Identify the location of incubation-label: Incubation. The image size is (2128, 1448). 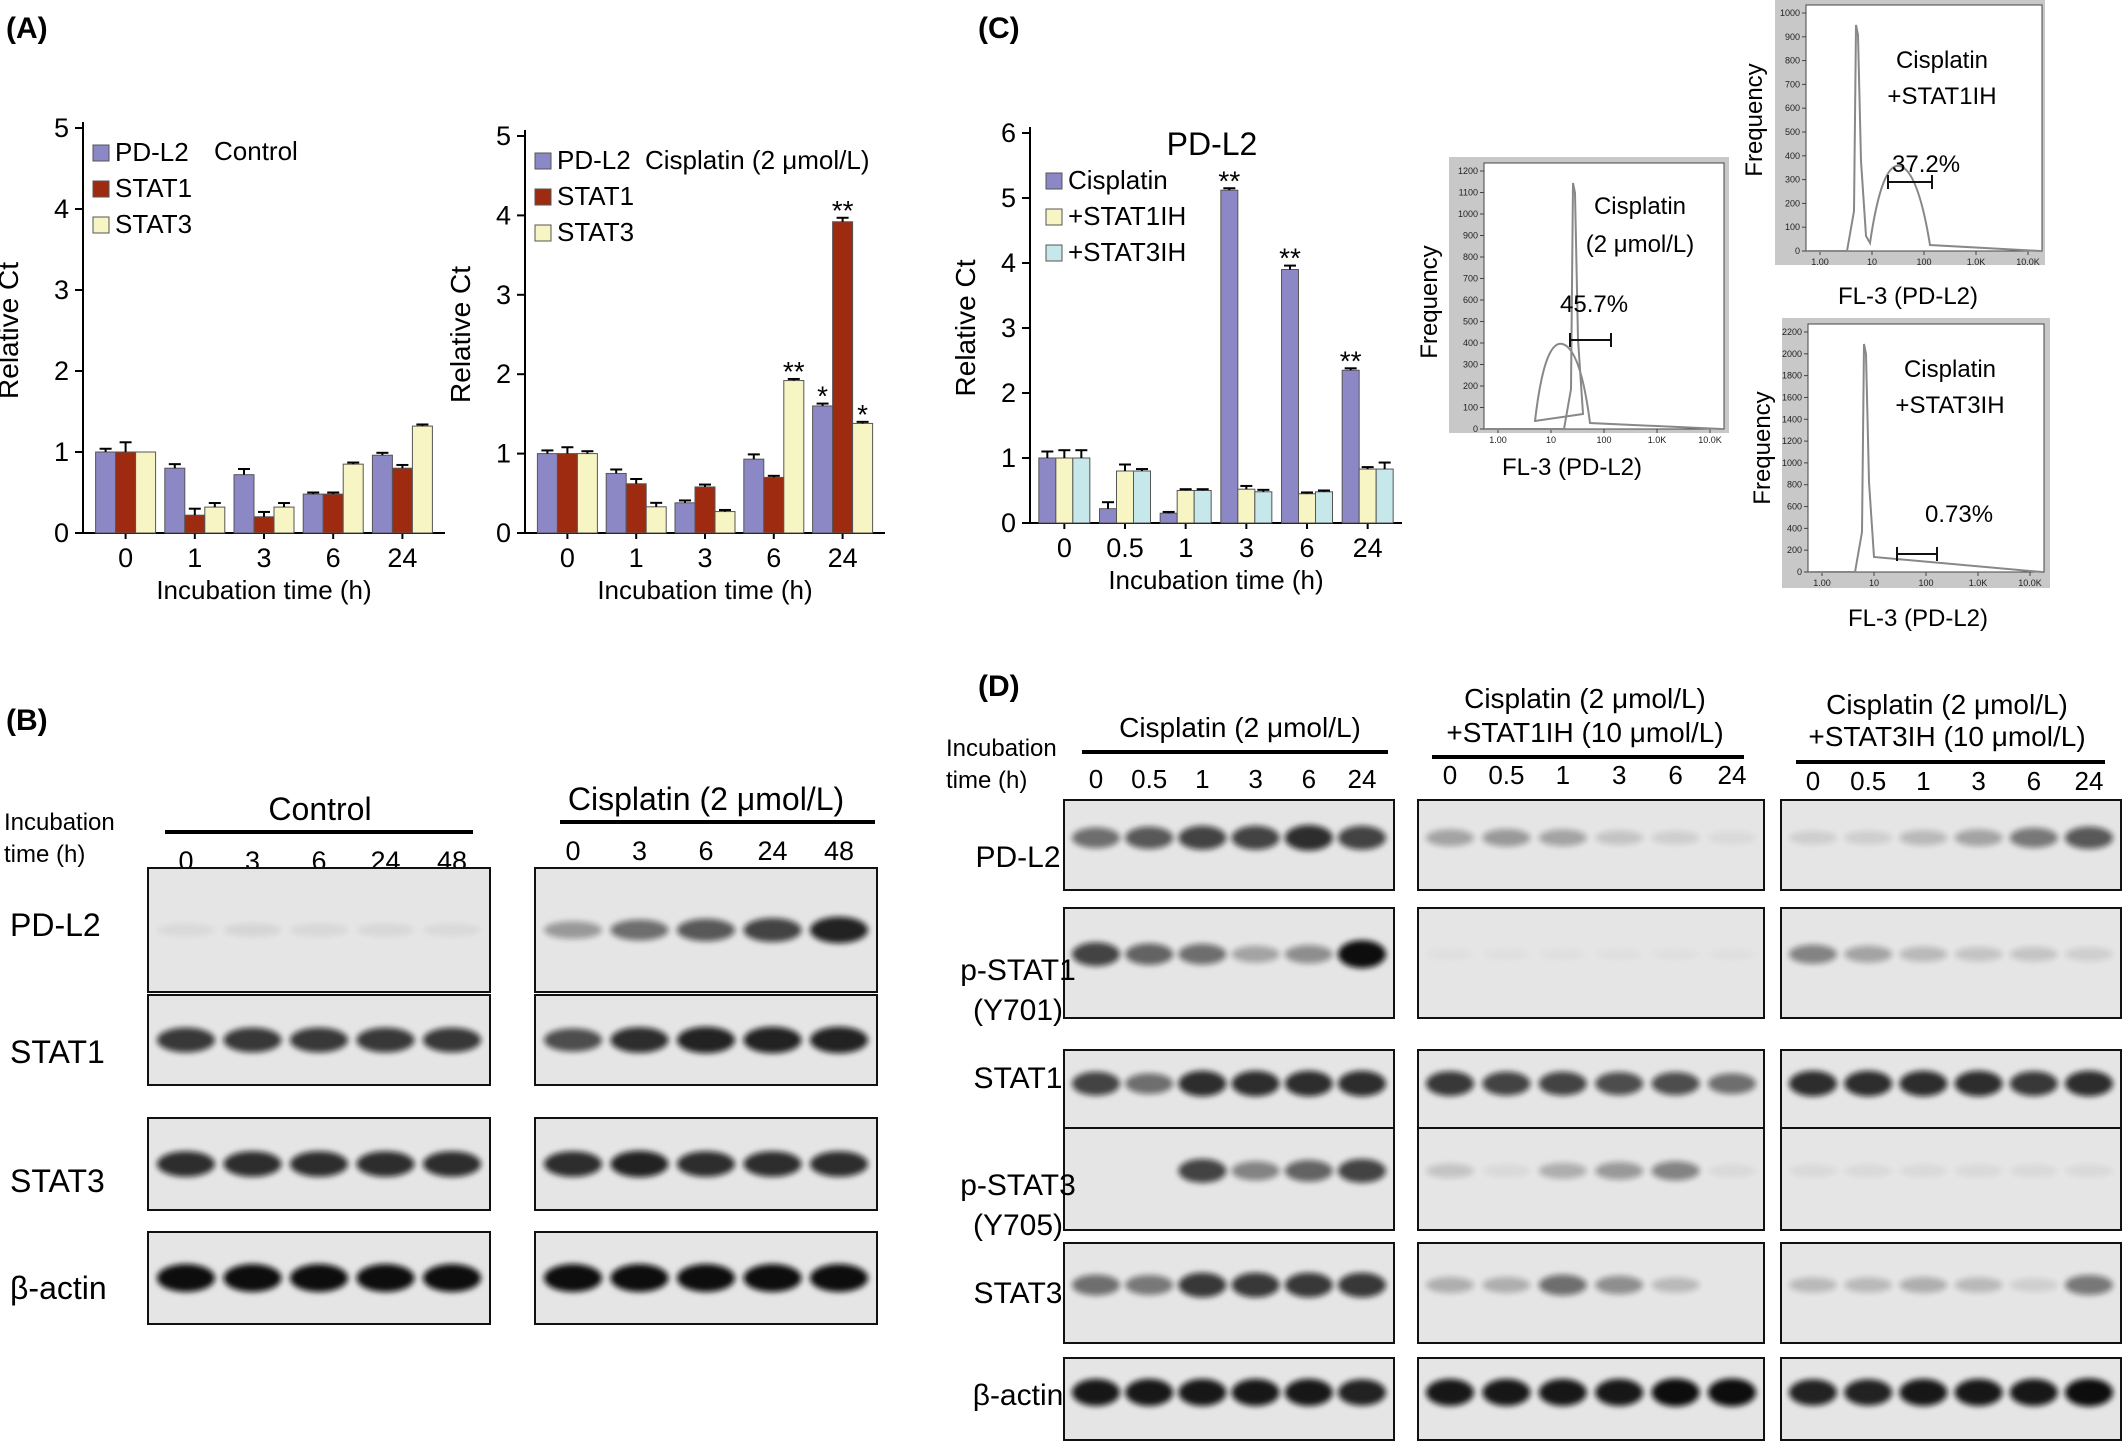
(59, 822).